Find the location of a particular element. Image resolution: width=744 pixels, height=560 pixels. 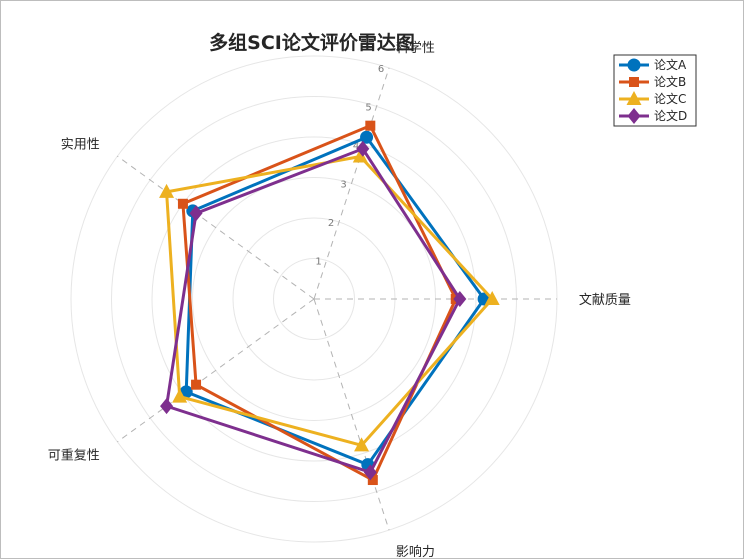

legend-box is located at coordinates (655, 90).